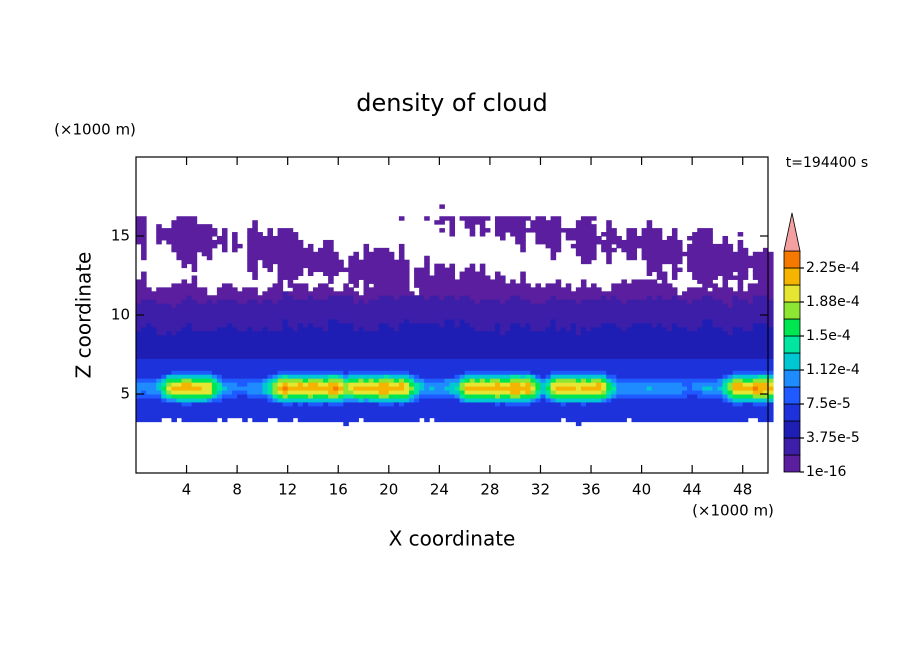  I want to click on colorbar-label: 3.75e-5, so click(833, 438).